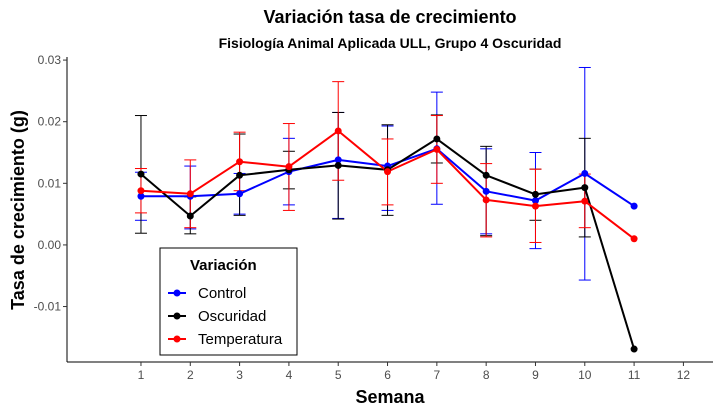  I want to click on y-tick-label: 0.02, so click(50, 122).